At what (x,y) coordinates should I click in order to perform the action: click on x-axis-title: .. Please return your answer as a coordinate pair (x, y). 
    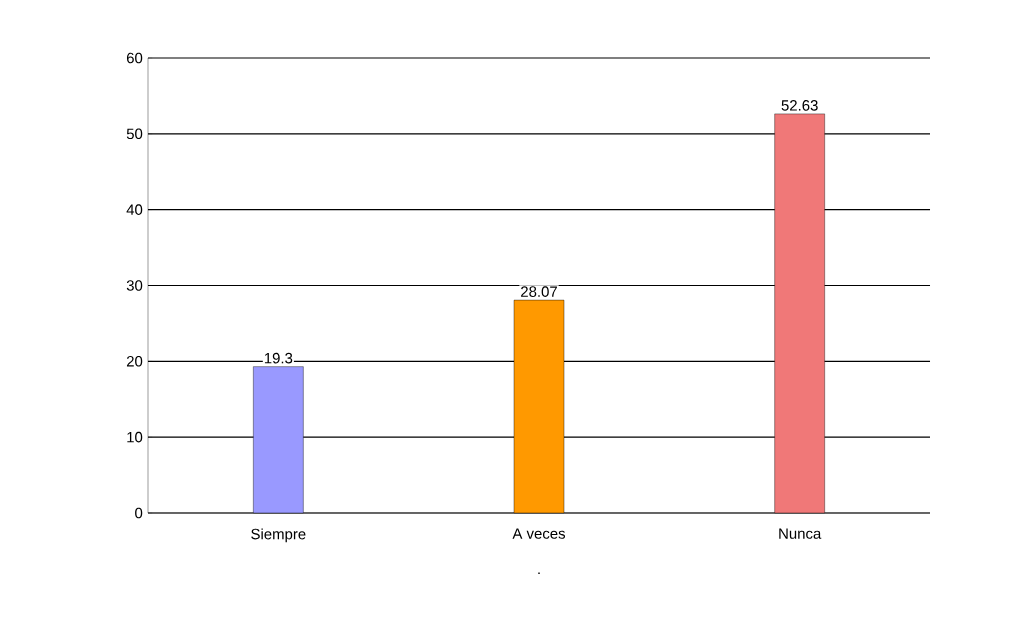
    Looking at the image, I should click on (539, 573).